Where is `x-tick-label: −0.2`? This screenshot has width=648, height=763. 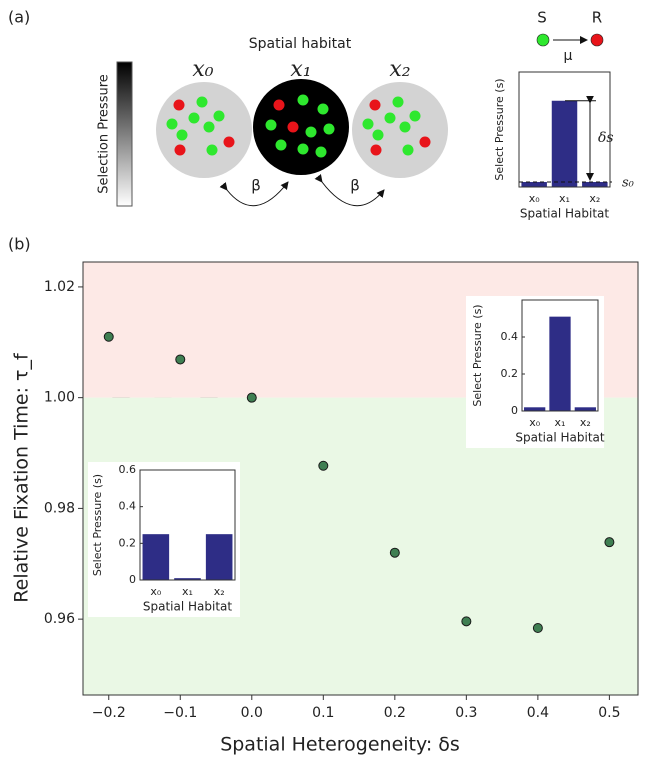 x-tick-label: −0.2 is located at coordinates (109, 713).